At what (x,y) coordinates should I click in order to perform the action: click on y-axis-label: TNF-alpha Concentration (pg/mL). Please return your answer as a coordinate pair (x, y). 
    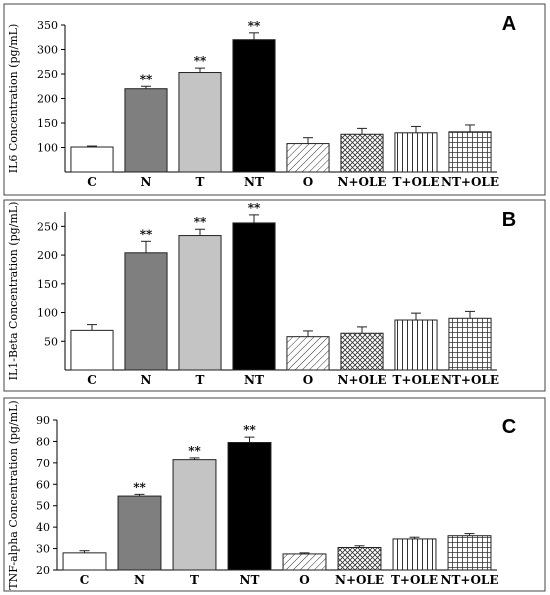
    Looking at the image, I should click on (13, 494).